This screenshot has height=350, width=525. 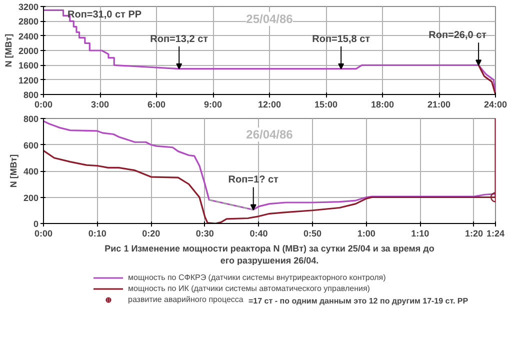 What do you see at coordinates (28, 36) in the screenshot?
I see `y-tick-label: 2400` at bounding box center [28, 36].